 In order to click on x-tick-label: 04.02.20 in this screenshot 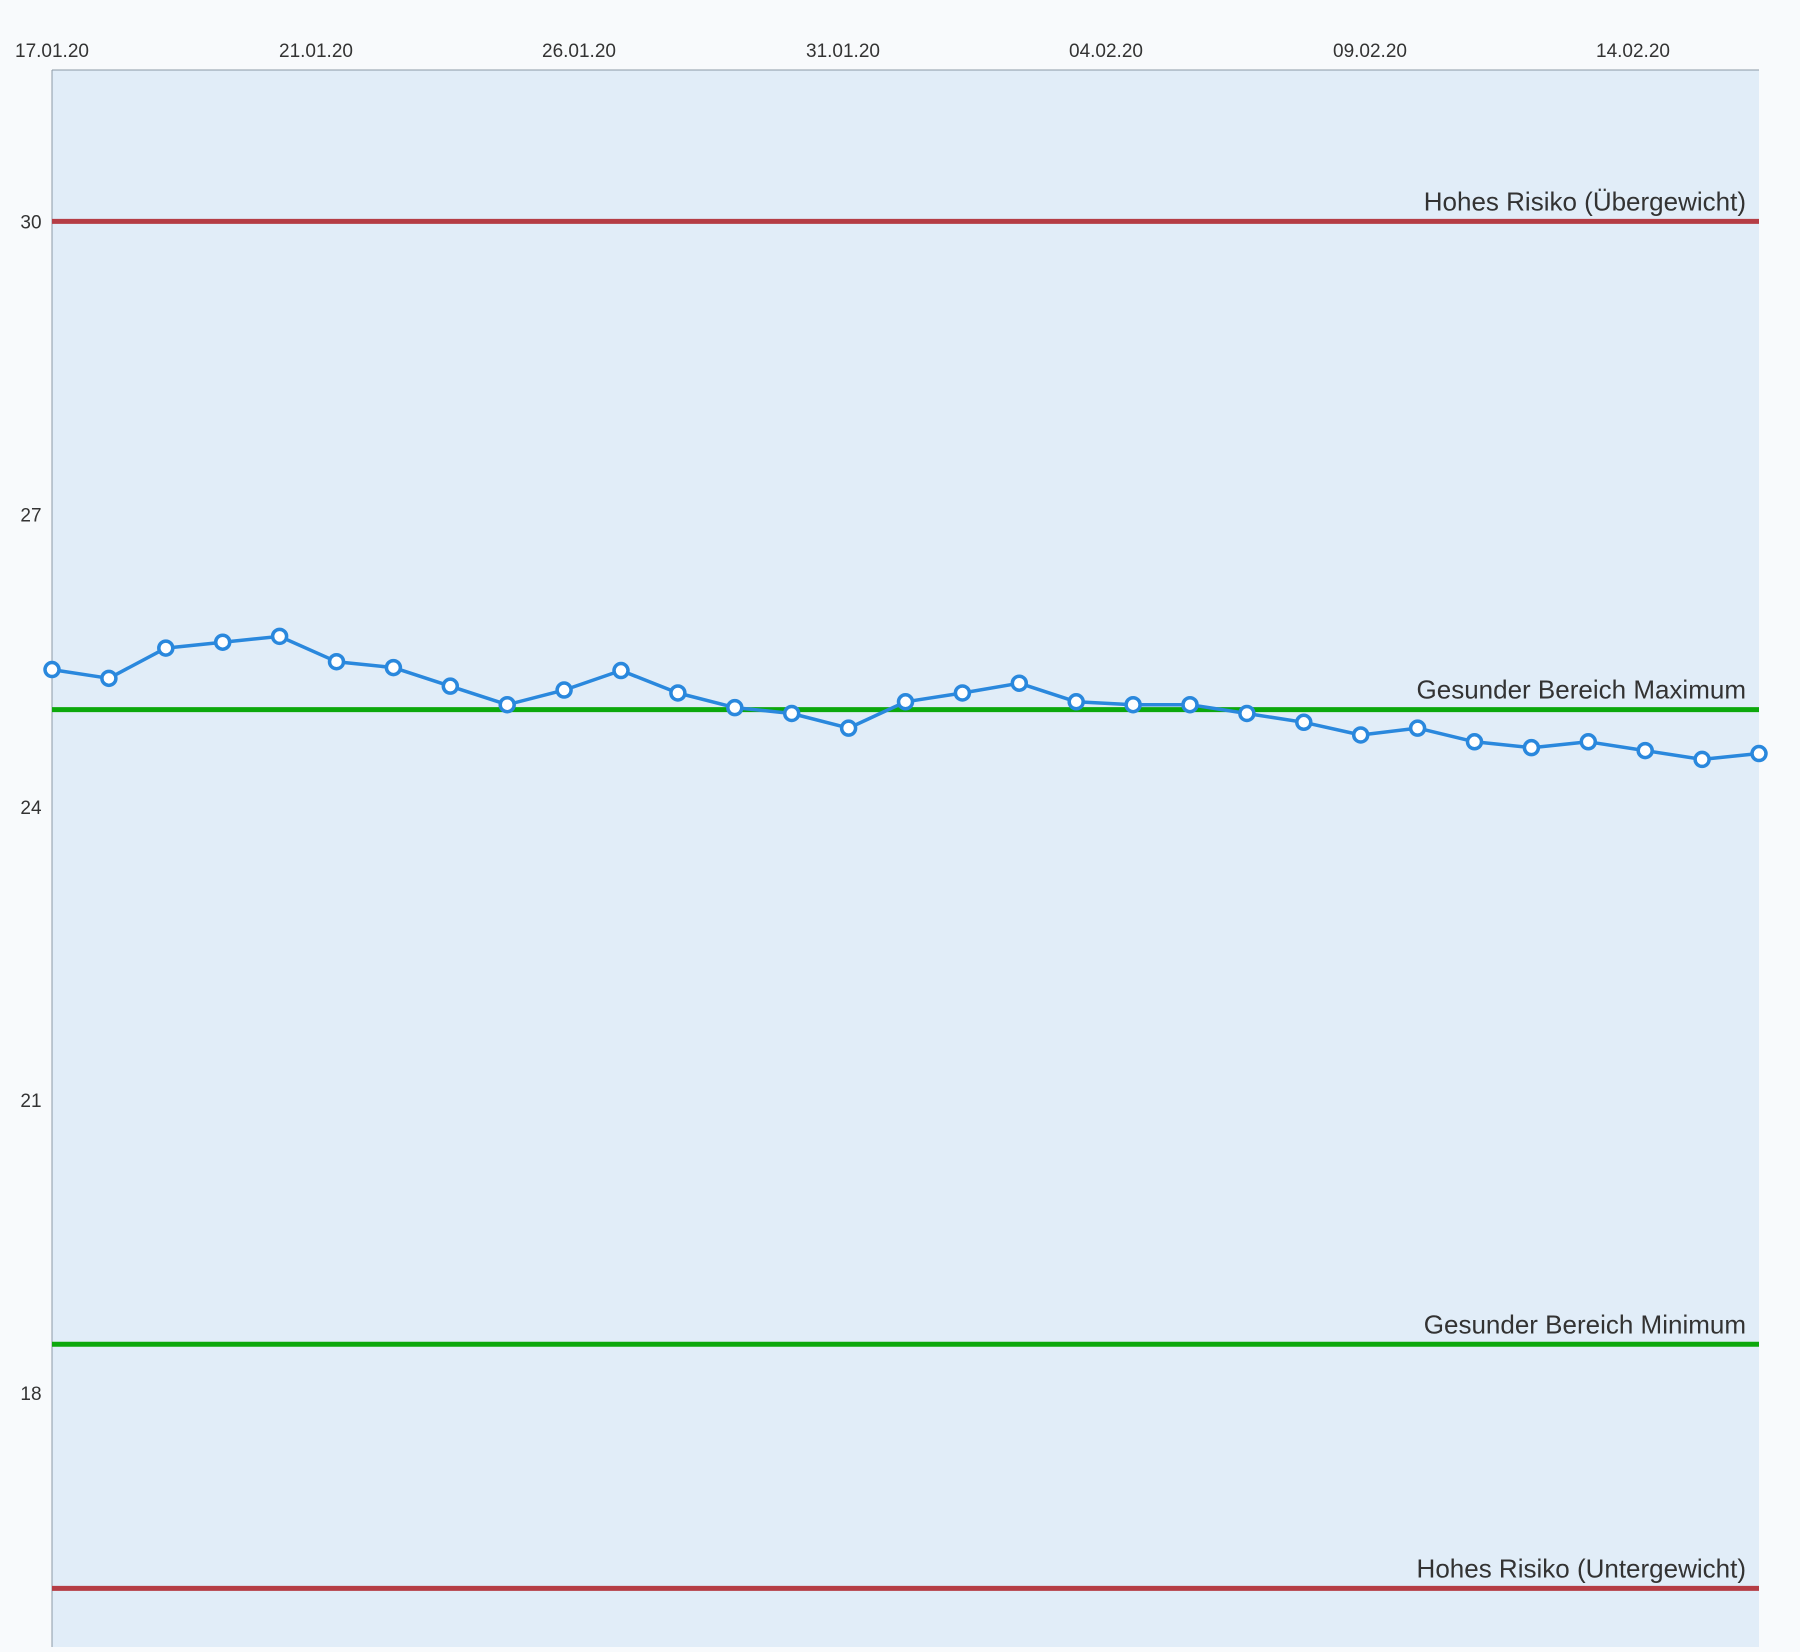, I will do `click(1106, 51)`.